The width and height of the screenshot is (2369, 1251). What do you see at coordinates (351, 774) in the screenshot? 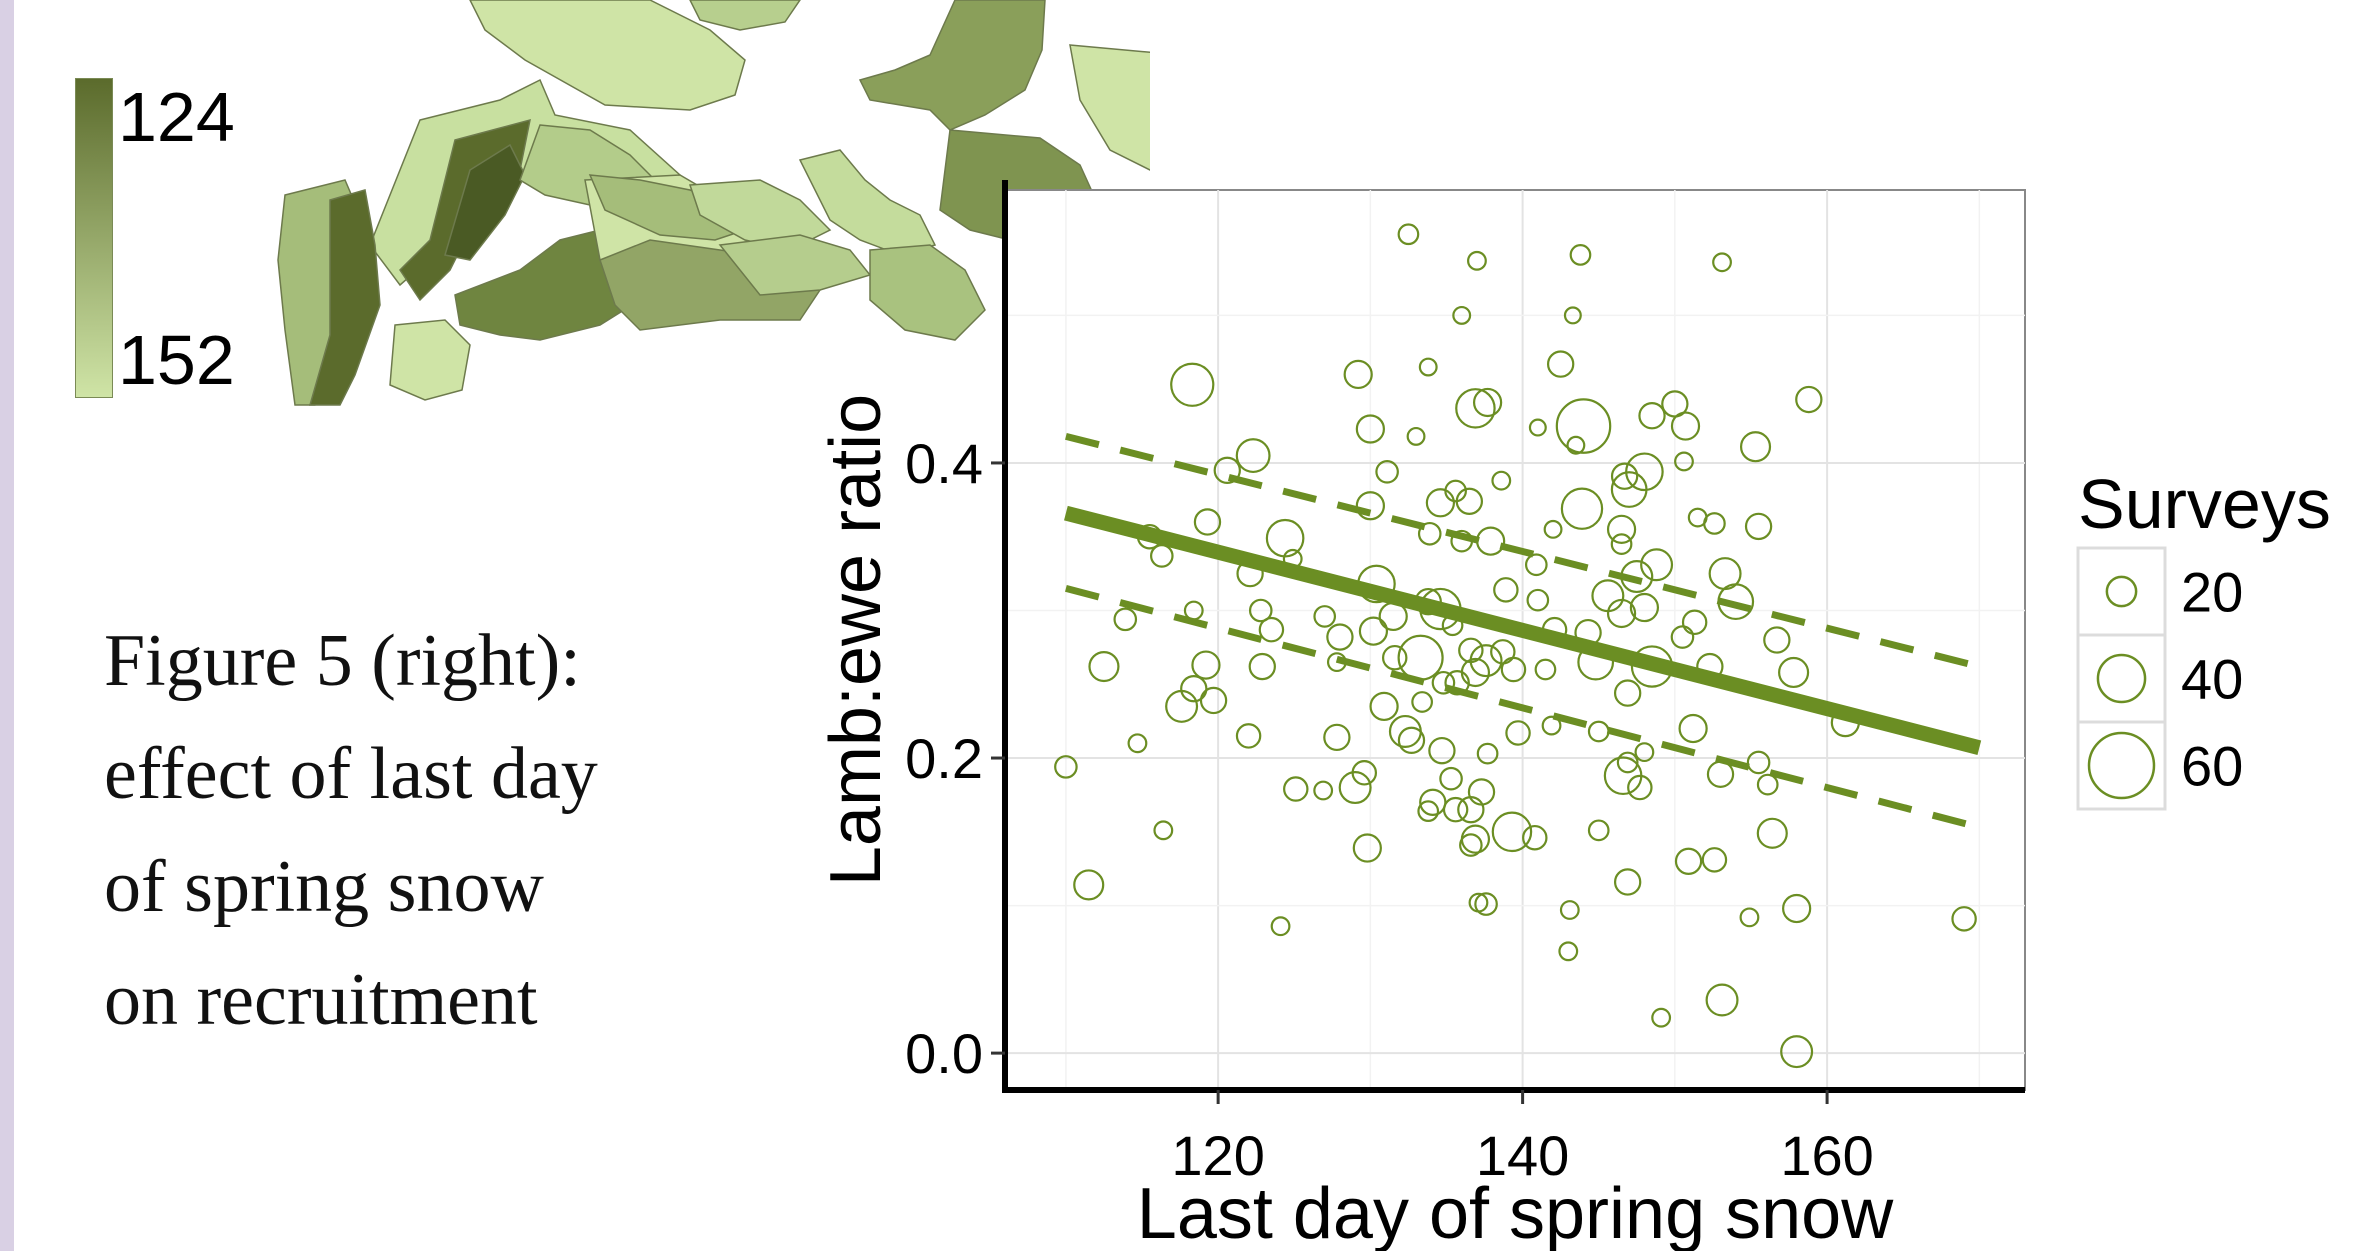
I see `caption-line: effect of last day` at bounding box center [351, 774].